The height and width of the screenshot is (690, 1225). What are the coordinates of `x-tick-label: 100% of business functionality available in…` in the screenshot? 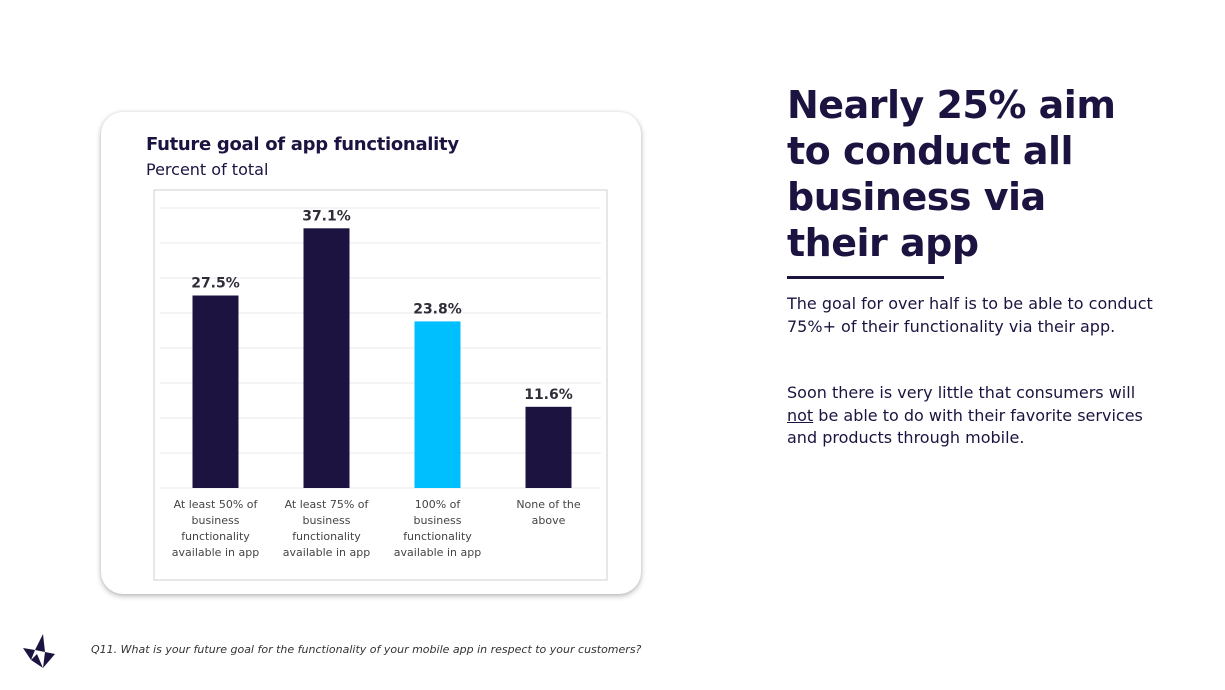 It's located at (437, 528).